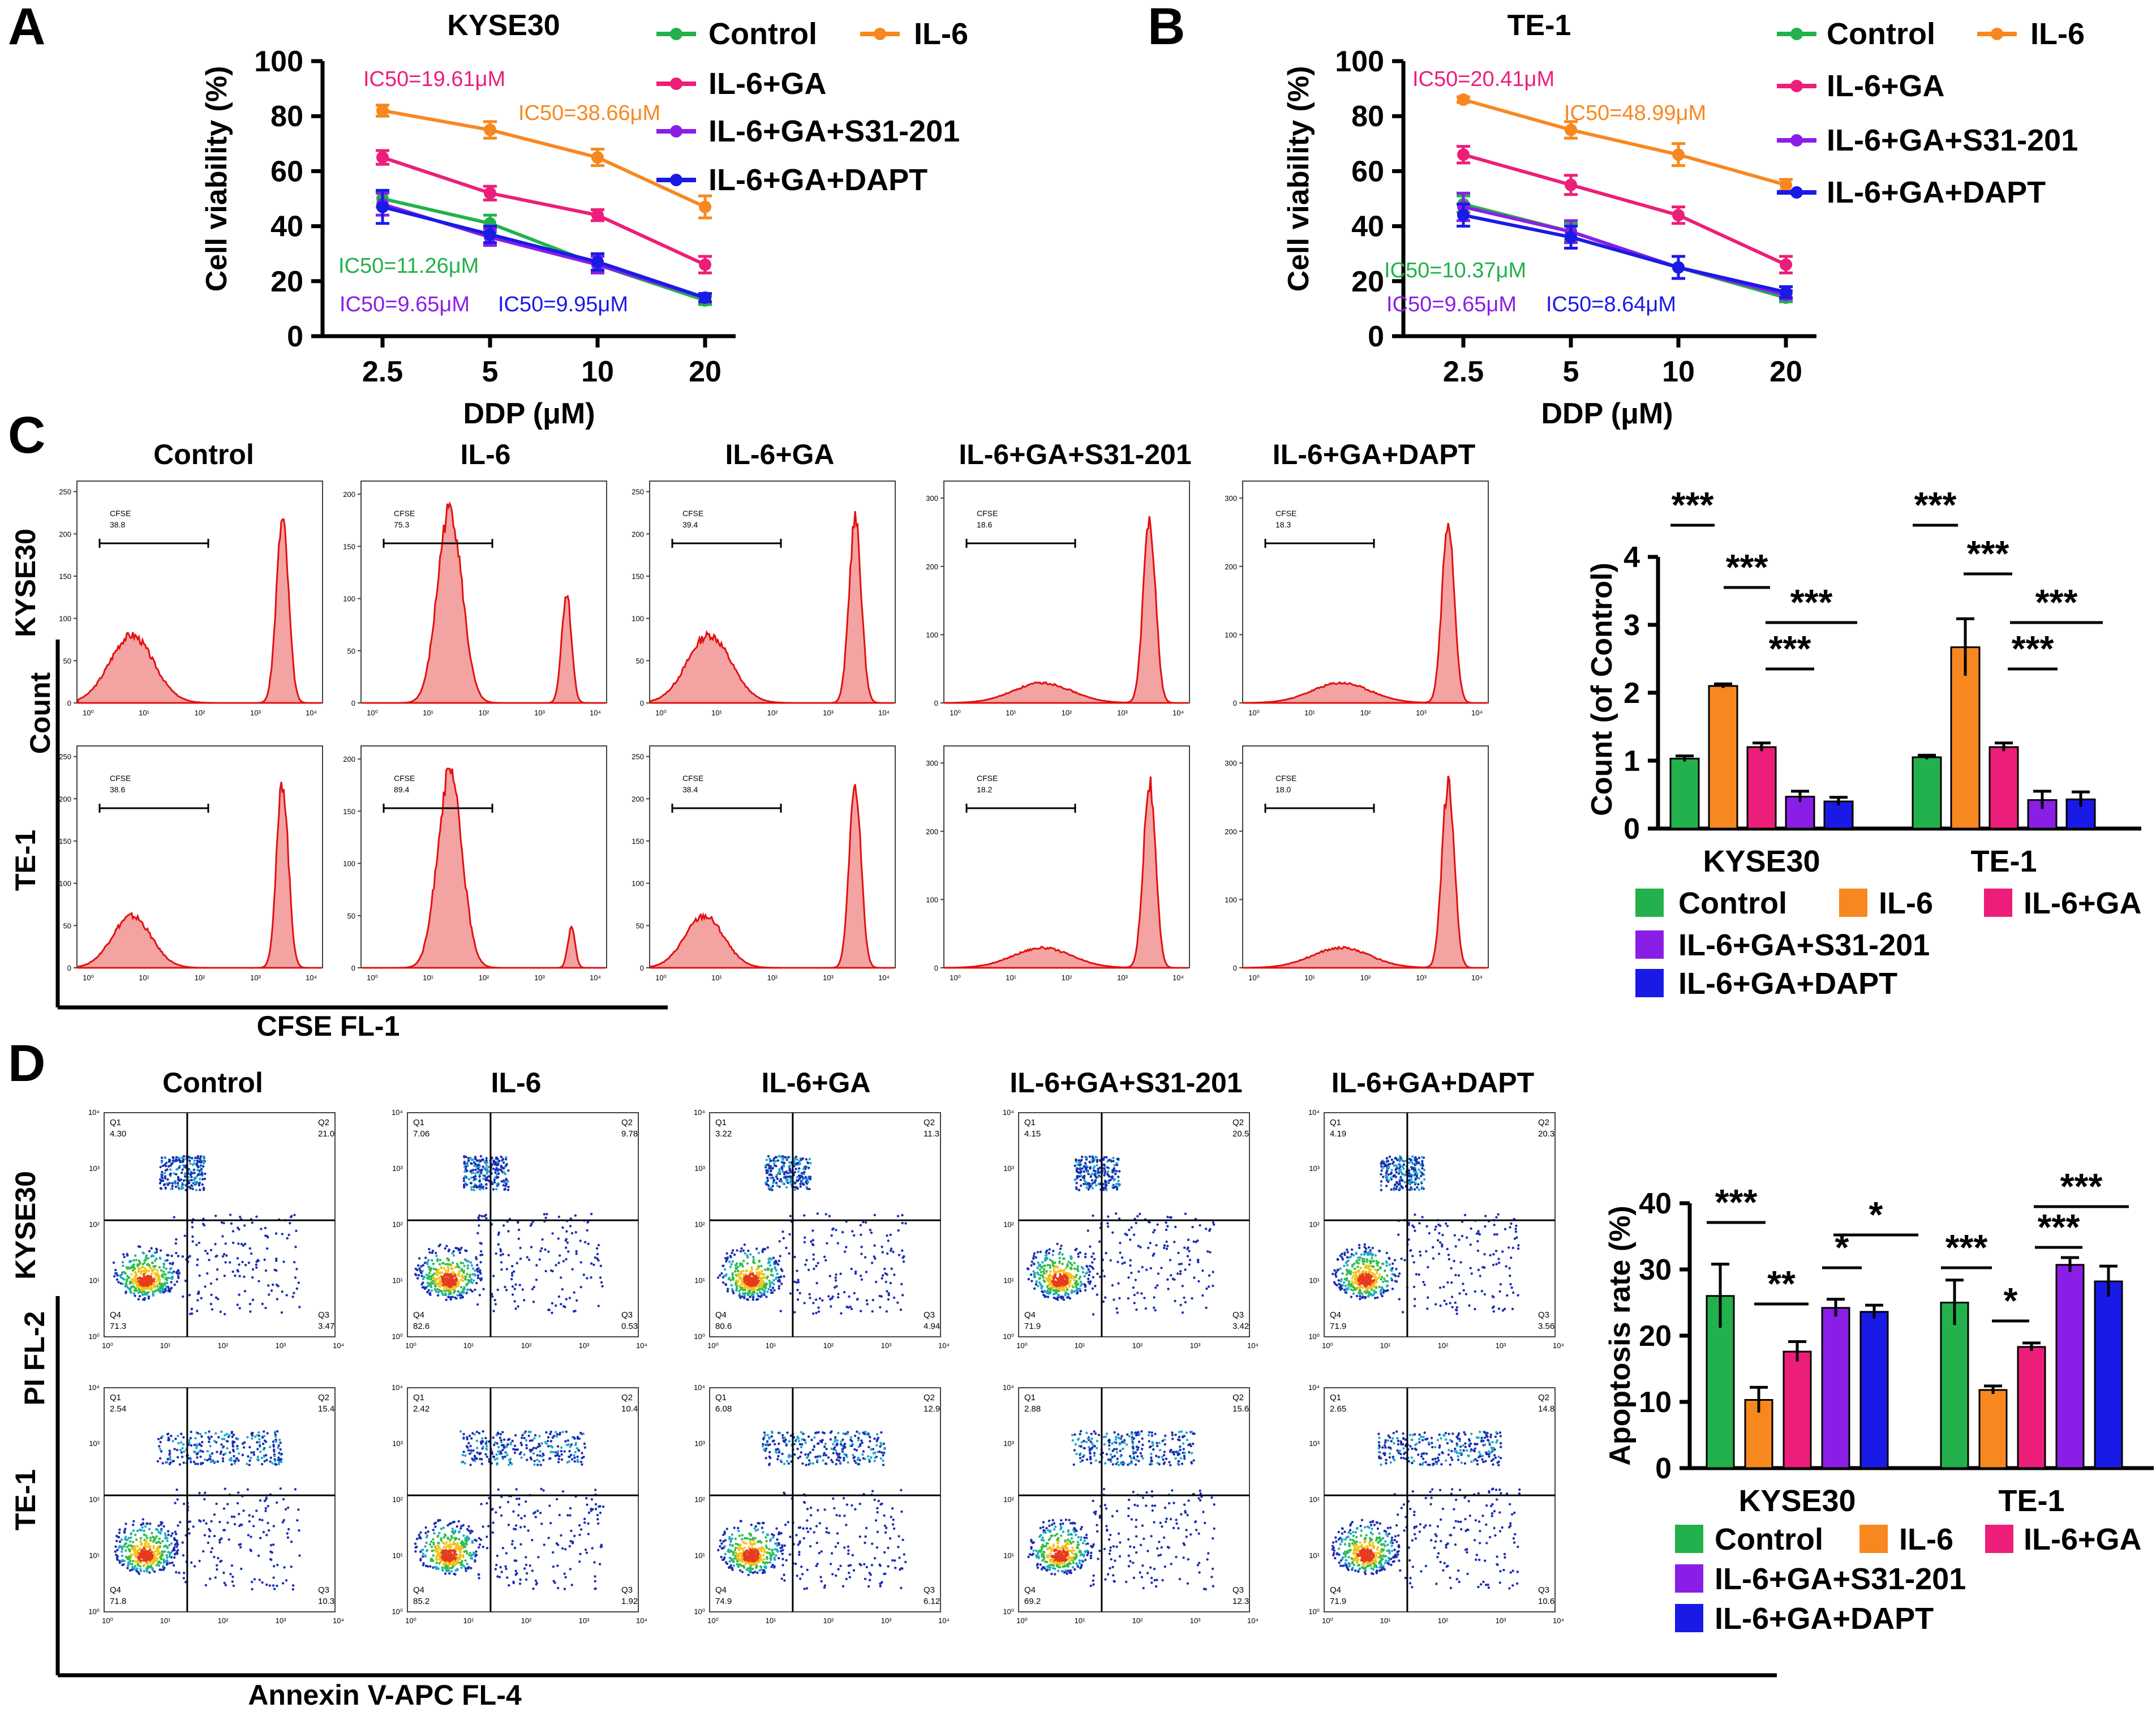 The width and height of the screenshot is (2156, 1716). I want to click on dotplot-quadrant-label: Q2, so click(929, 1122).